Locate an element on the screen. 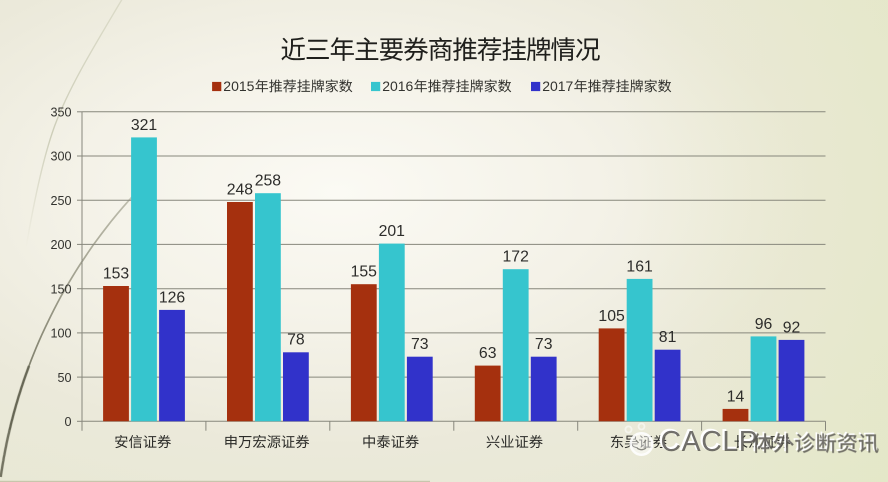 Image resolution: width=888 pixels, height=482 pixels. svg-text: 300 is located at coordinates (60, 157).